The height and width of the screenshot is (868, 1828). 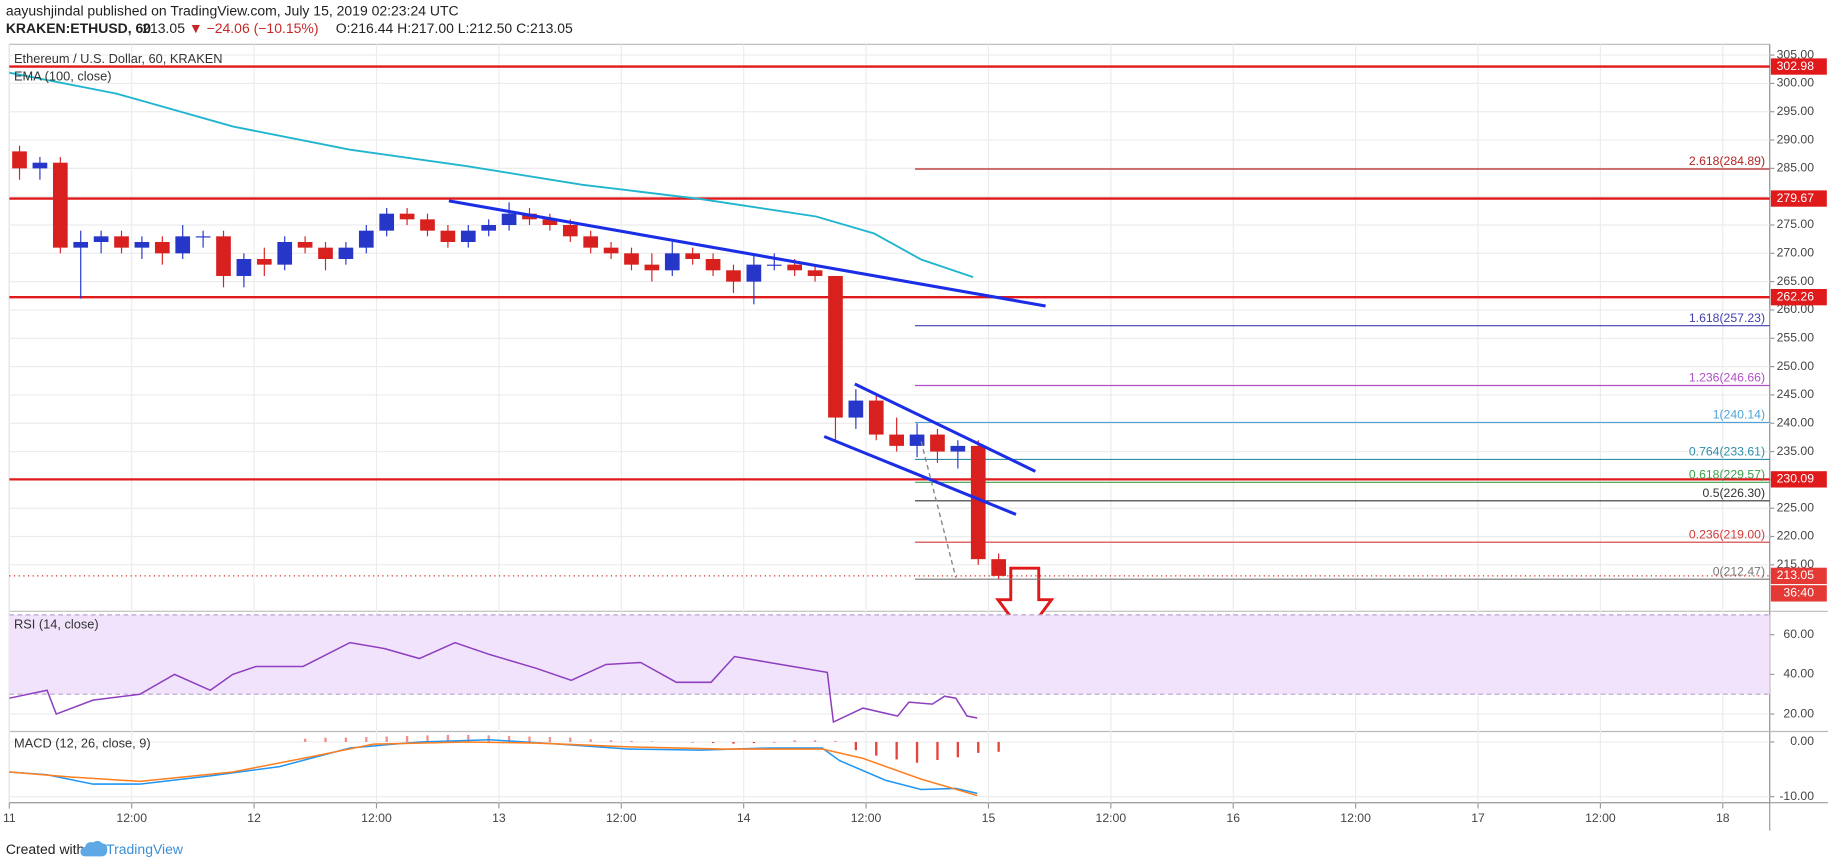 I want to click on x-tick-label: 11, so click(x=9, y=818).